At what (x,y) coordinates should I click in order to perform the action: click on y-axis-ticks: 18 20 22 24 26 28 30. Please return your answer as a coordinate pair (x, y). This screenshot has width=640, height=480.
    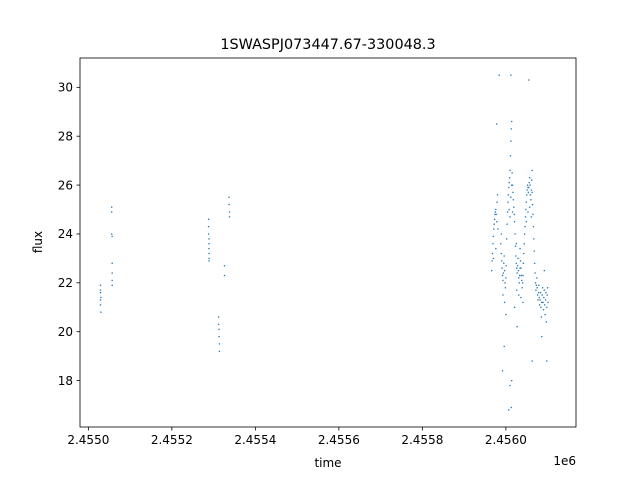
    Looking at the image, I should click on (69, 234).